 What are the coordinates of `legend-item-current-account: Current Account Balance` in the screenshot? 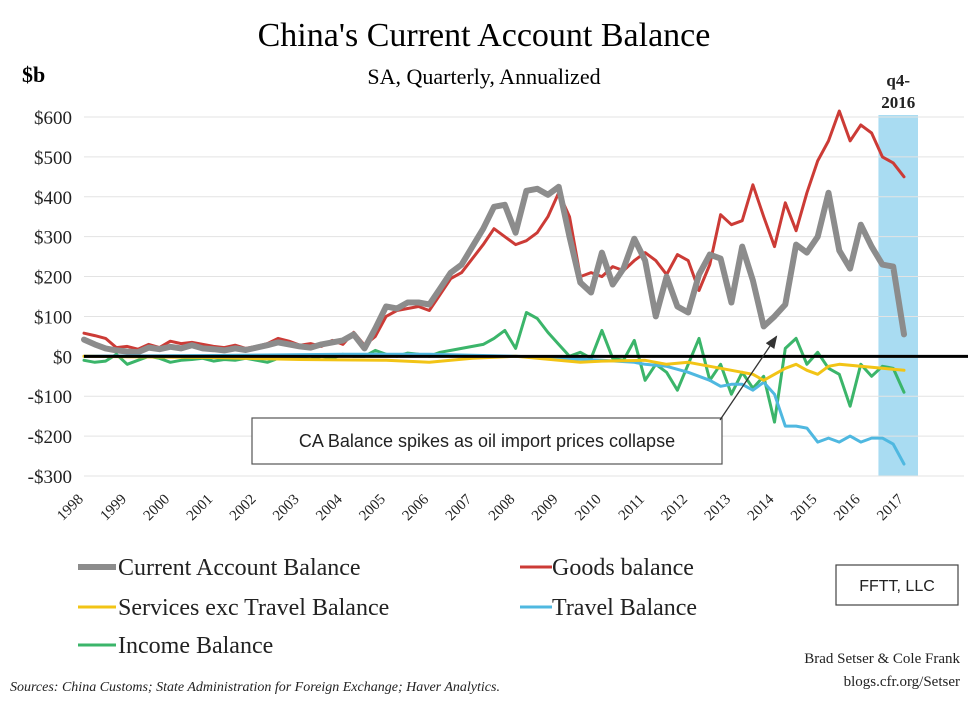 It's located at (219, 568).